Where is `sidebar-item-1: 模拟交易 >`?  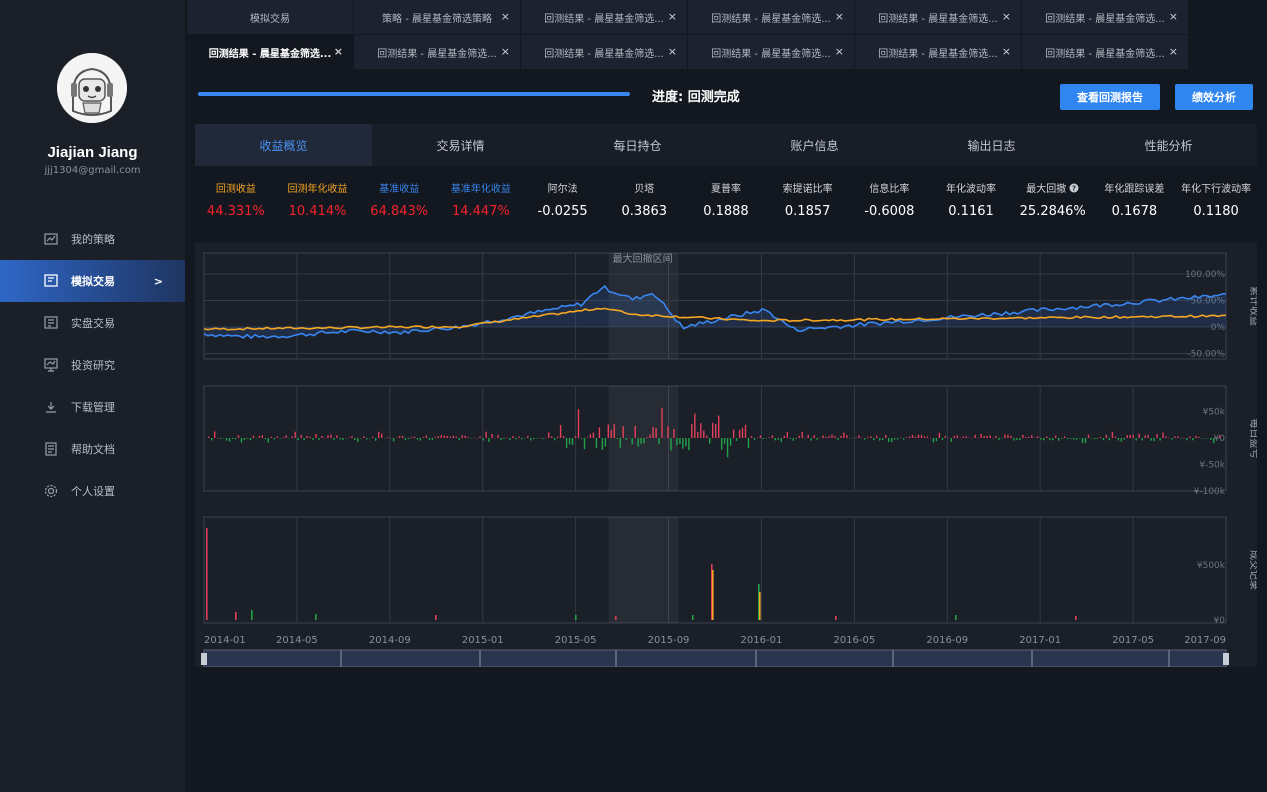
sidebar-item-1: 模拟交易 > is located at coordinates (92, 281).